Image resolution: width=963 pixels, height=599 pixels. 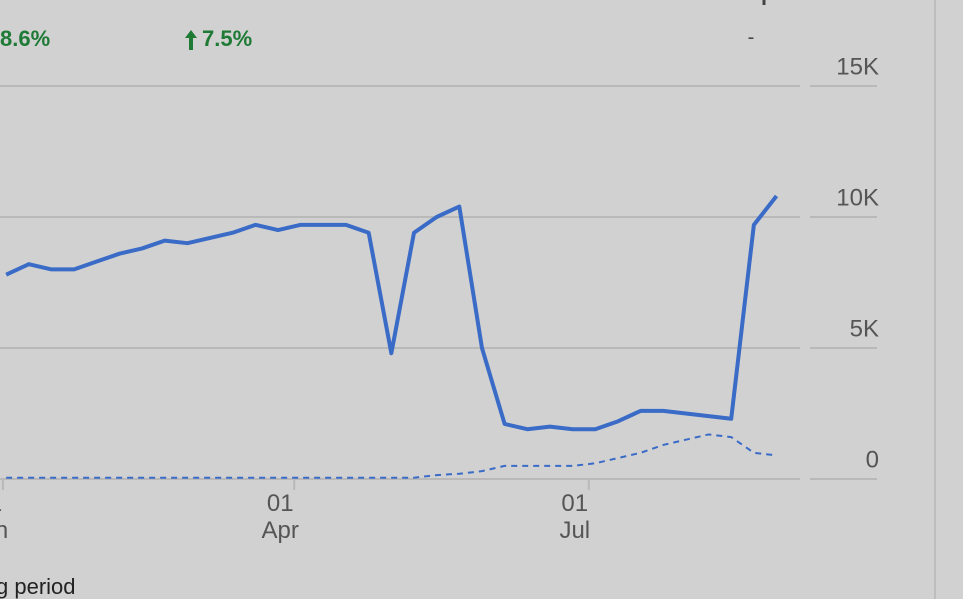 I want to click on x-tick-label: 01 Jul, so click(x=574, y=517).